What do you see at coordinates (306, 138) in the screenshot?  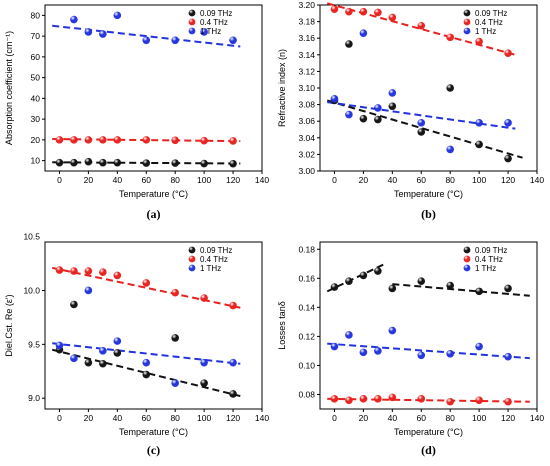 I see `y-tick-label: 3.04` at bounding box center [306, 138].